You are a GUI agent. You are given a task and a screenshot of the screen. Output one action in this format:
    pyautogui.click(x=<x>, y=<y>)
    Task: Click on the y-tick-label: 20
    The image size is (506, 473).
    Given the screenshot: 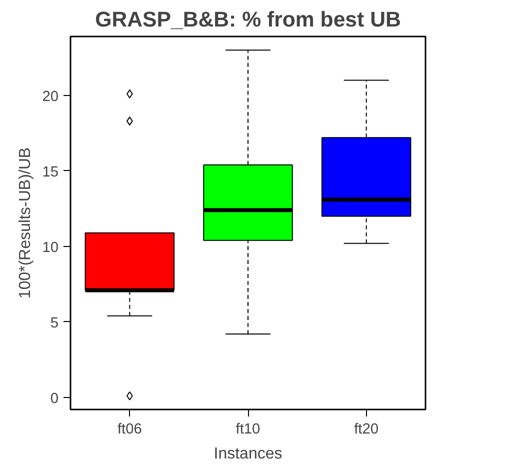 What is the action you would take?
    pyautogui.click(x=50, y=96)
    